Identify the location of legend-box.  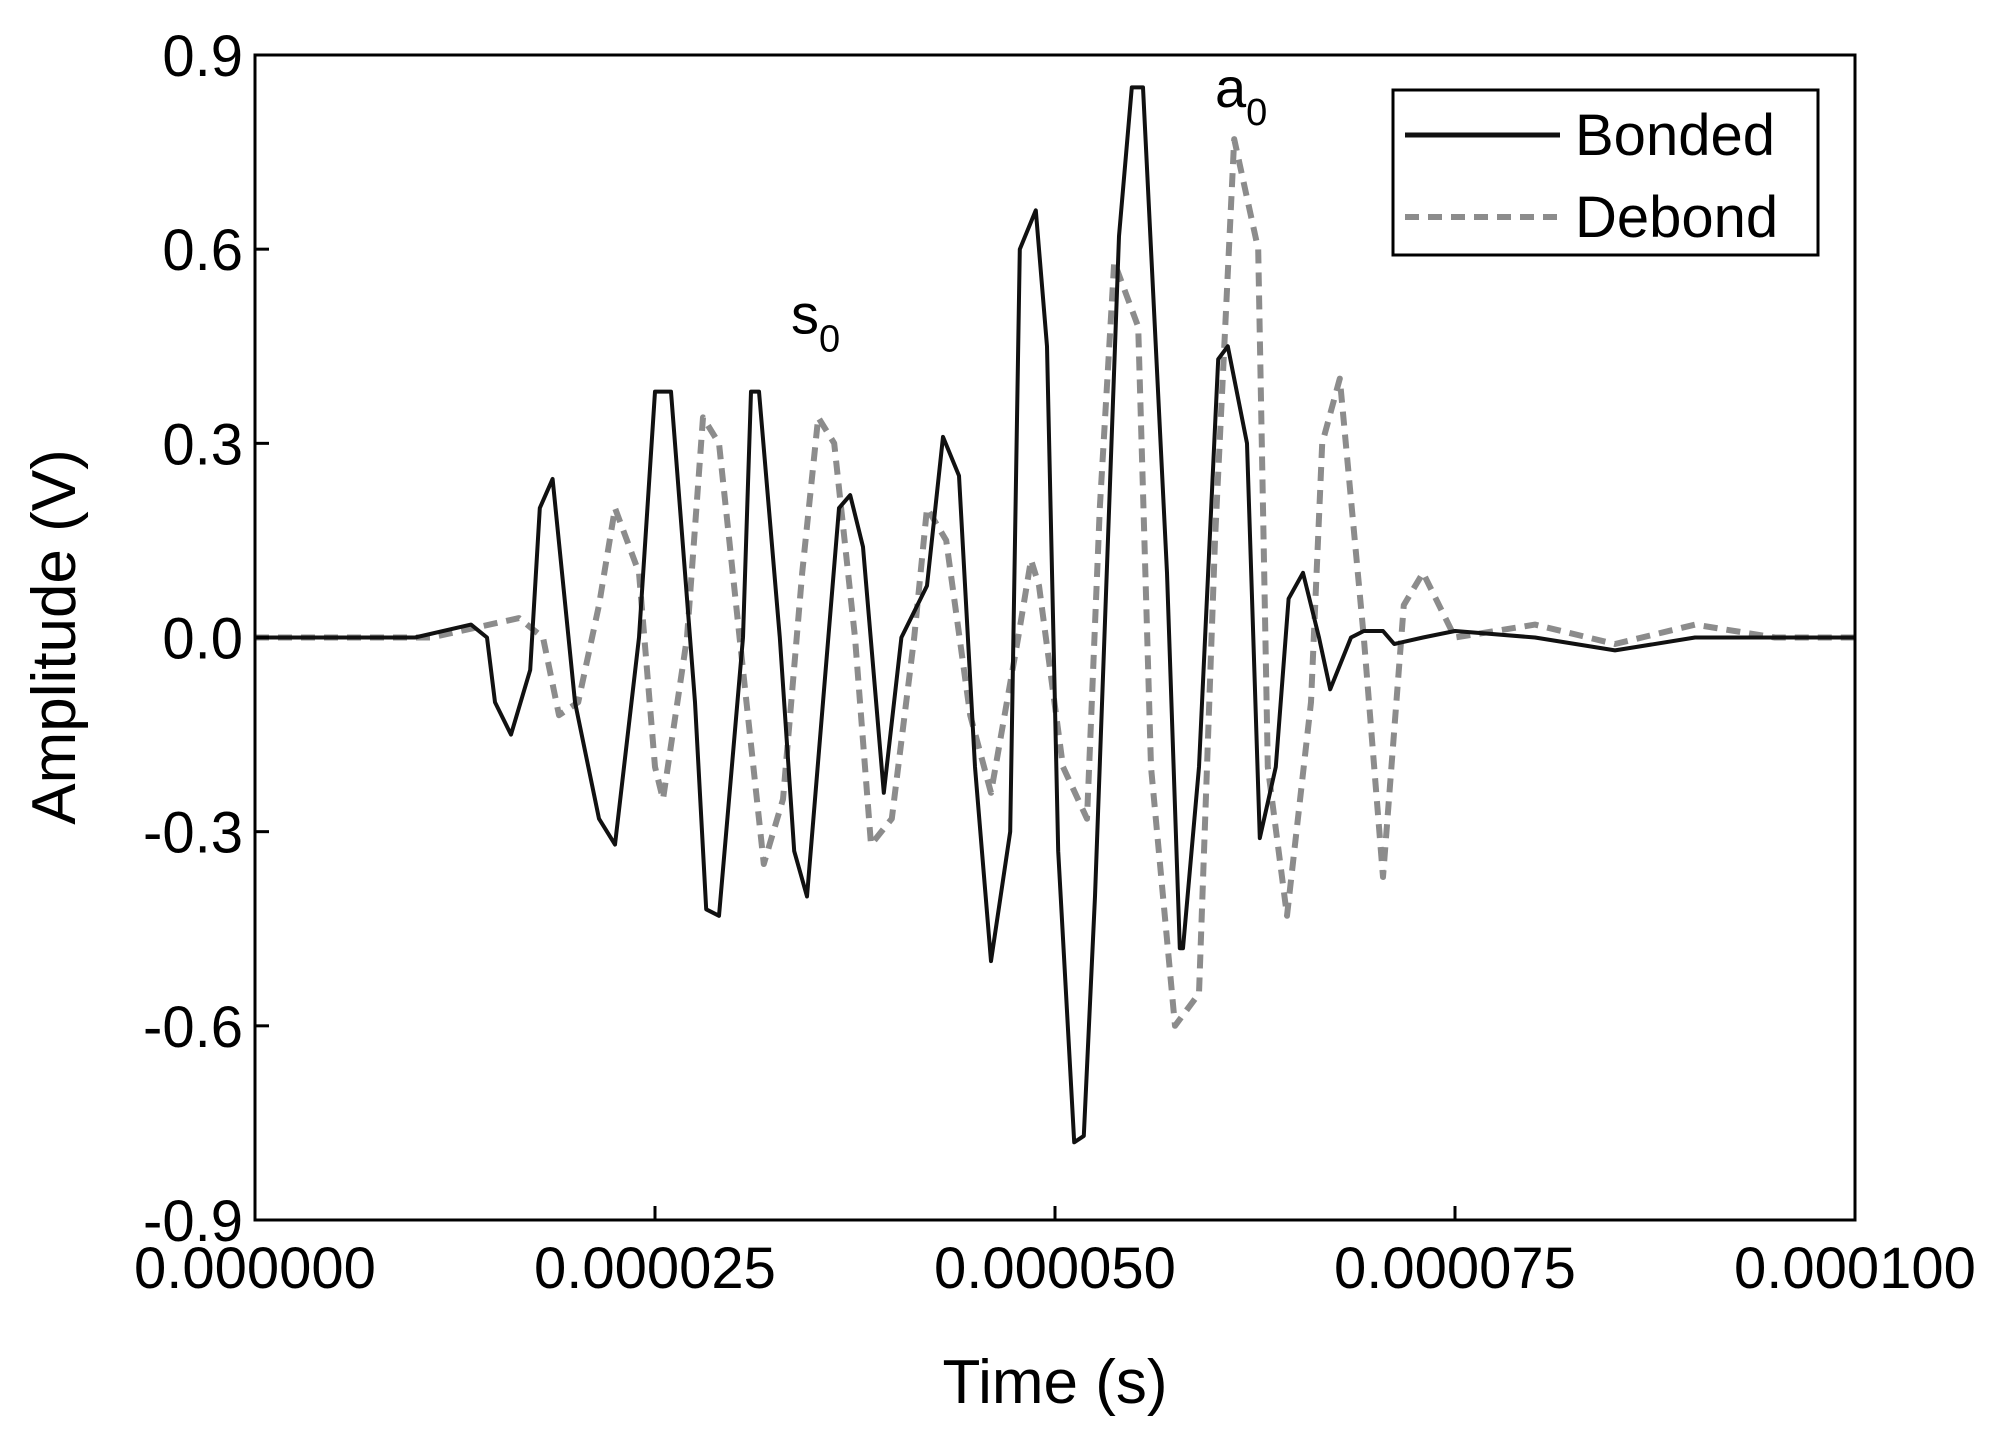
(1605, 172).